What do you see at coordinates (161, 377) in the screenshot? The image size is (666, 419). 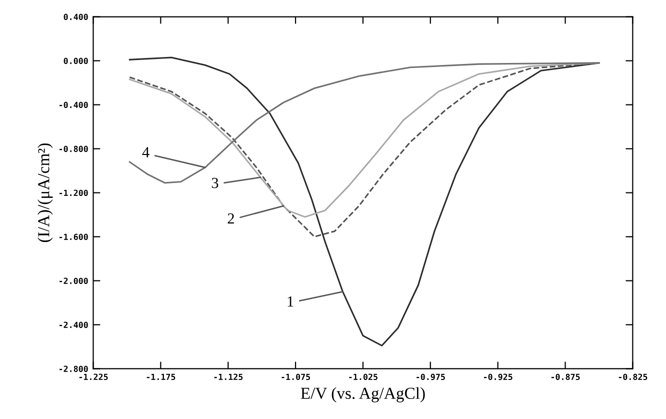 I see `x-tick-label: -1.175` at bounding box center [161, 377].